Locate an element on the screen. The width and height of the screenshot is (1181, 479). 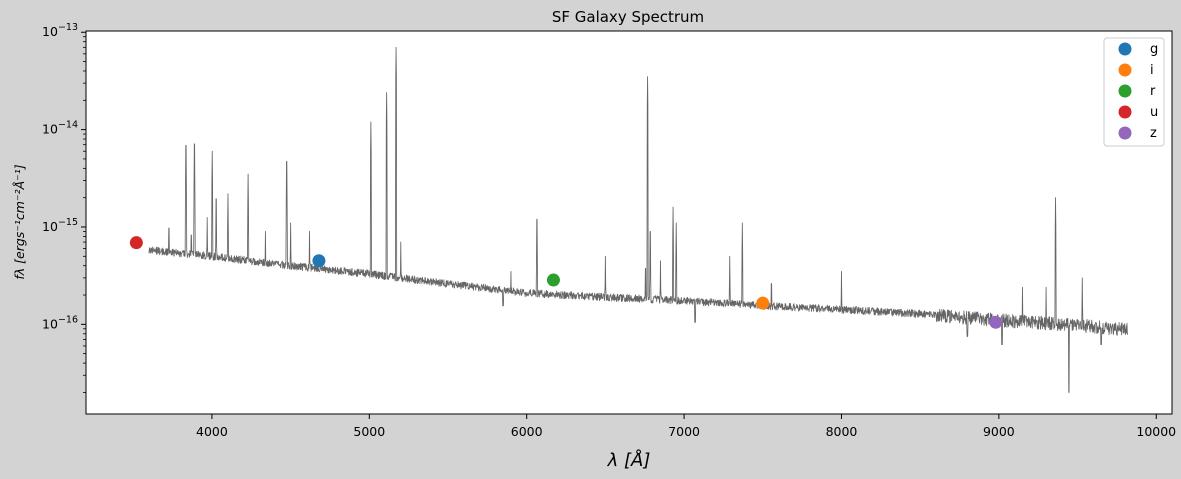
legend-marker-g is located at coordinates (1125, 49).